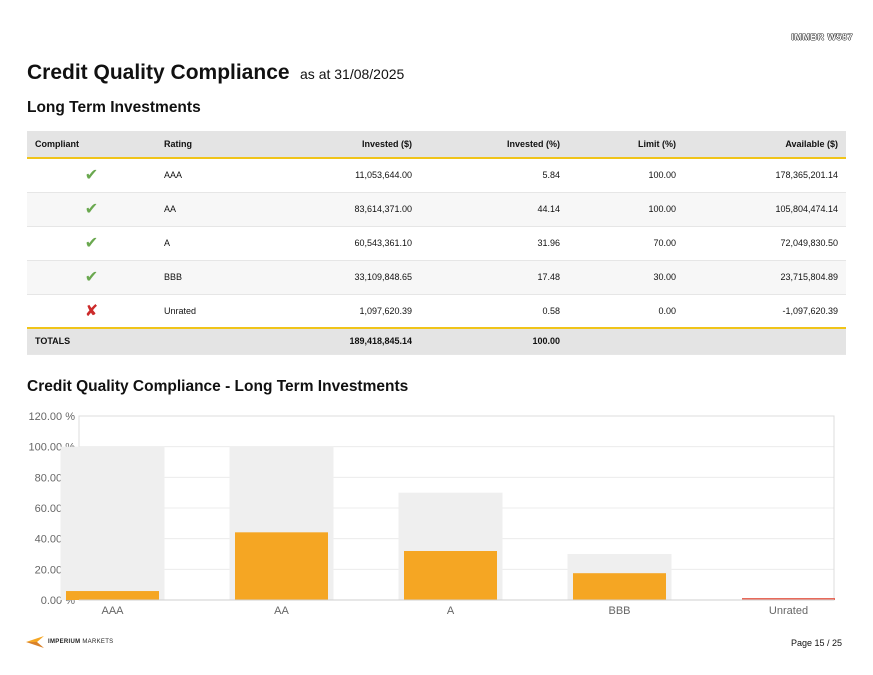  Describe the element at coordinates (626, 277) in the screenshot. I see `cell-limit: 30.00` at that location.